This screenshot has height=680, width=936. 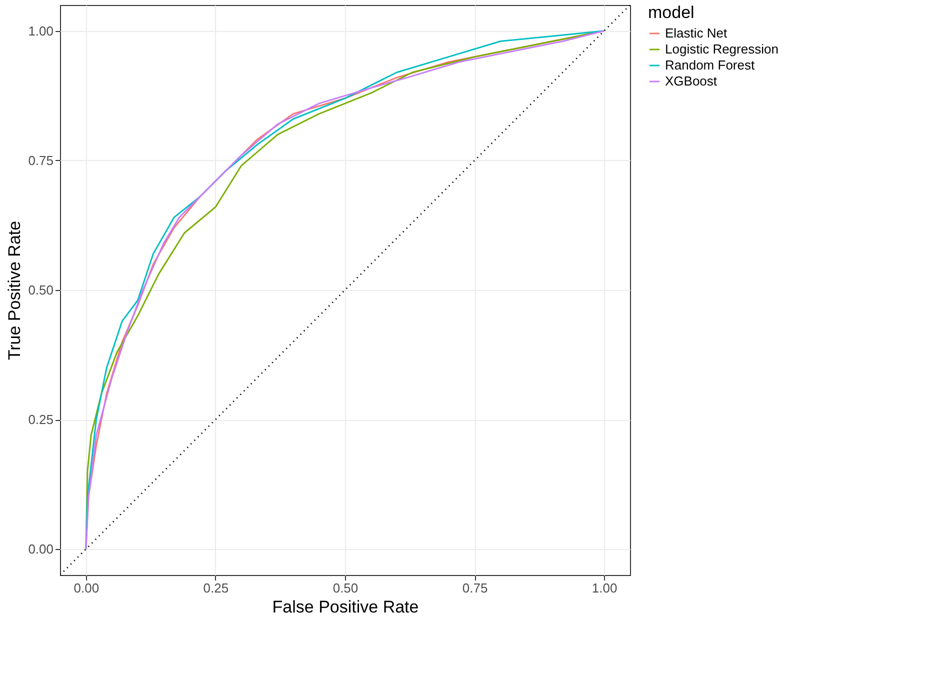 I want to click on y-tick-label: 0.00, so click(x=41, y=549).